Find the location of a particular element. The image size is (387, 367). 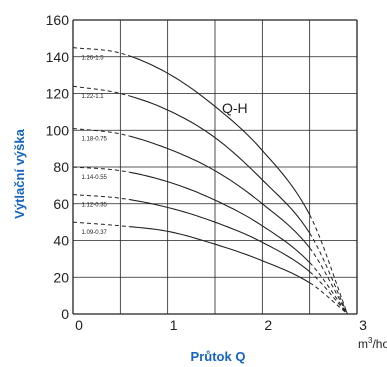

curve-model-label: 1.14-0.55 is located at coordinates (95, 178).